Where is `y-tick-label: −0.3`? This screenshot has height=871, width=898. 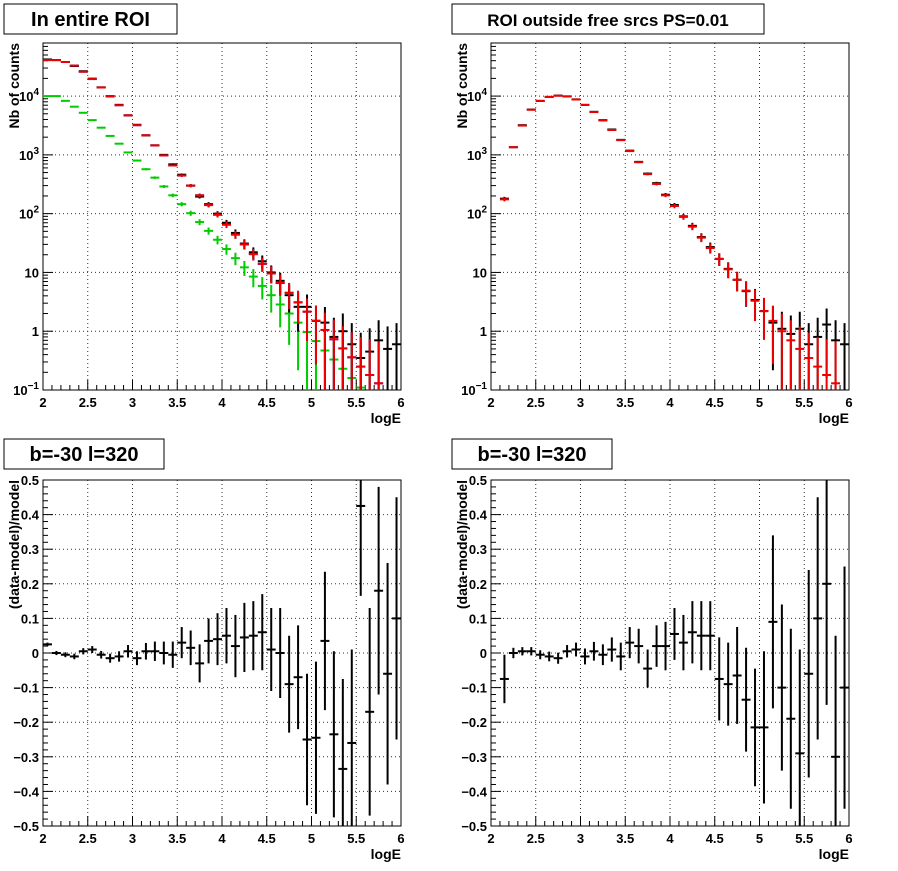 y-tick-label: −0.3 is located at coordinates (474, 757).